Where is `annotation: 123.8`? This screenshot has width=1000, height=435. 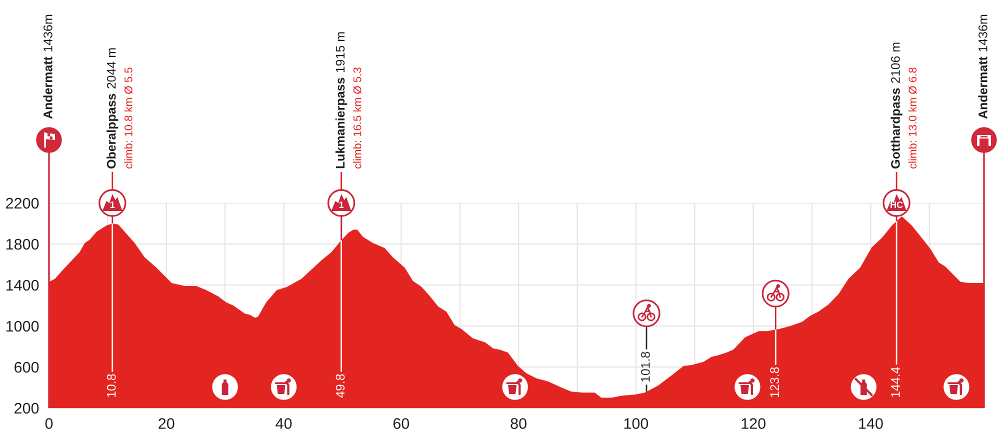 annotation: 123.8 is located at coordinates (774, 382).